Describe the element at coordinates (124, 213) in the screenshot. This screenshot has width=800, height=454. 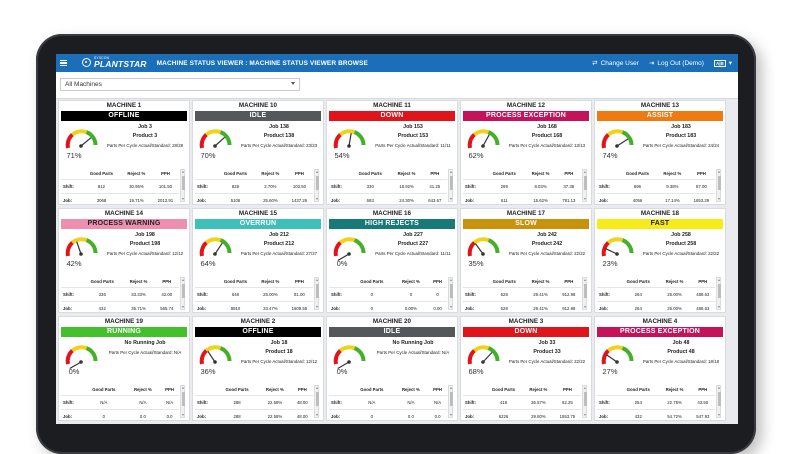
I see `machine-name: MACHINE 14` at that location.